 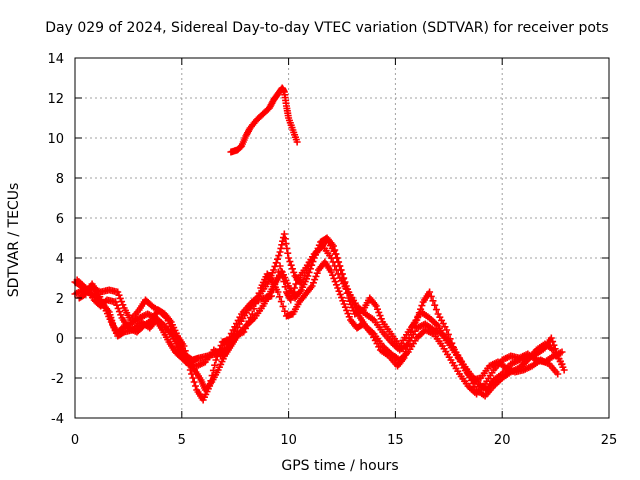 I want to click on y-tick-label: -2, so click(x=57, y=379).